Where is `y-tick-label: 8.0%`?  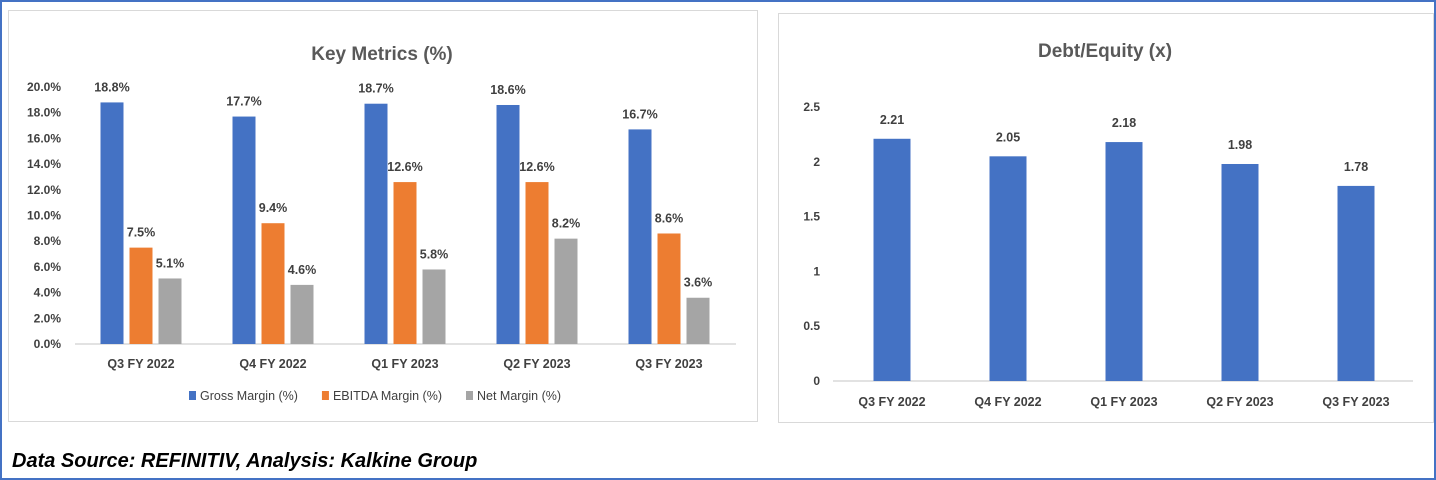 y-tick-label: 8.0% is located at coordinates (48, 241).